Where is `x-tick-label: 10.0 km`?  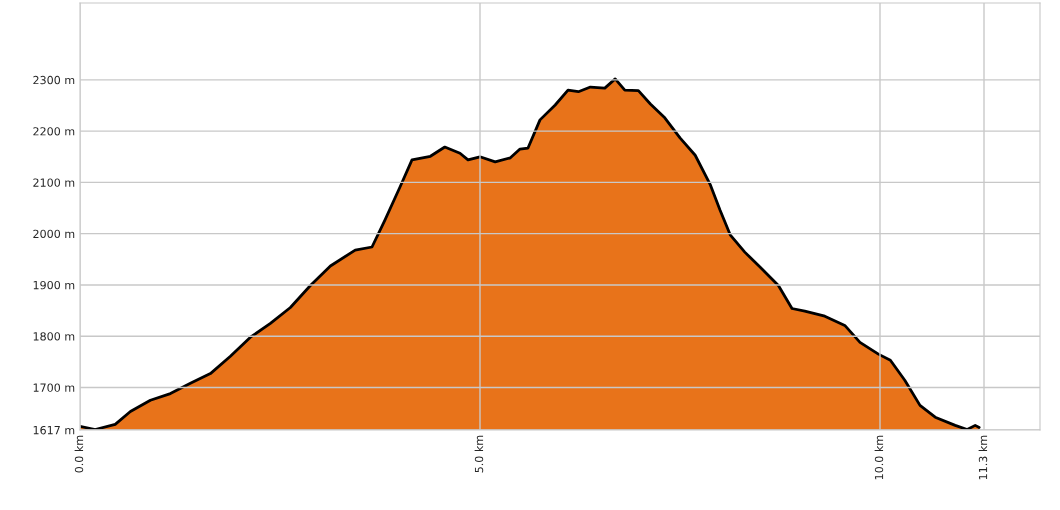 x-tick-label: 10.0 km is located at coordinates (879, 457).